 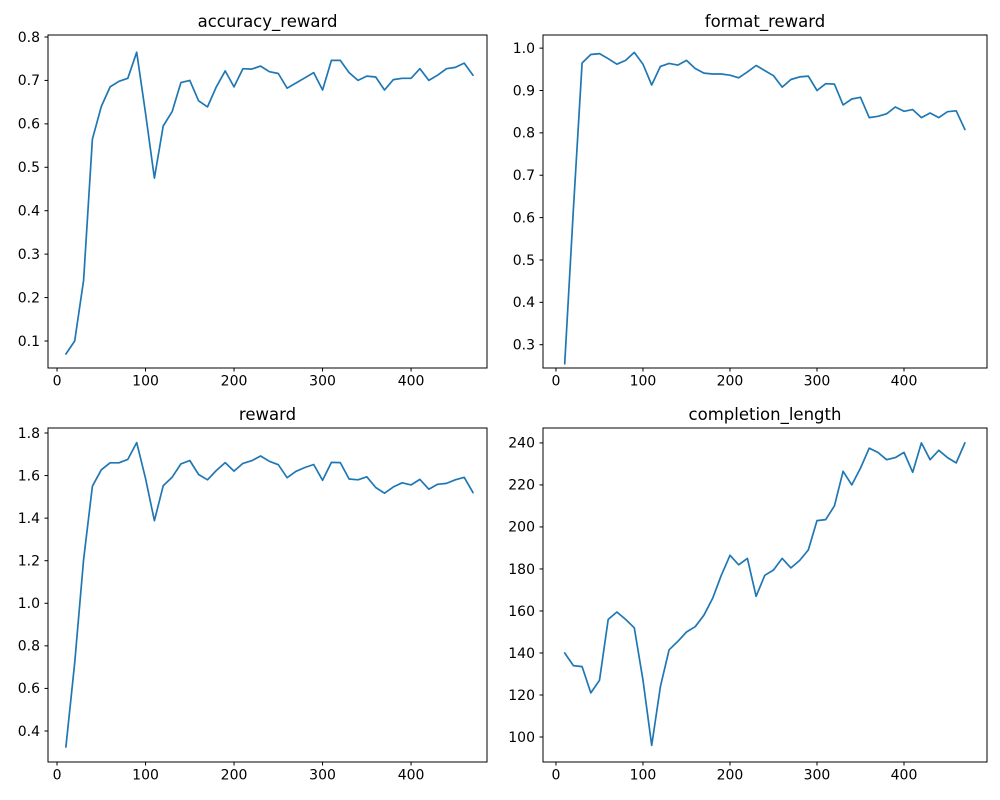 What do you see at coordinates (521, 444) in the screenshot?
I see `y-tick-label: 240` at bounding box center [521, 444].